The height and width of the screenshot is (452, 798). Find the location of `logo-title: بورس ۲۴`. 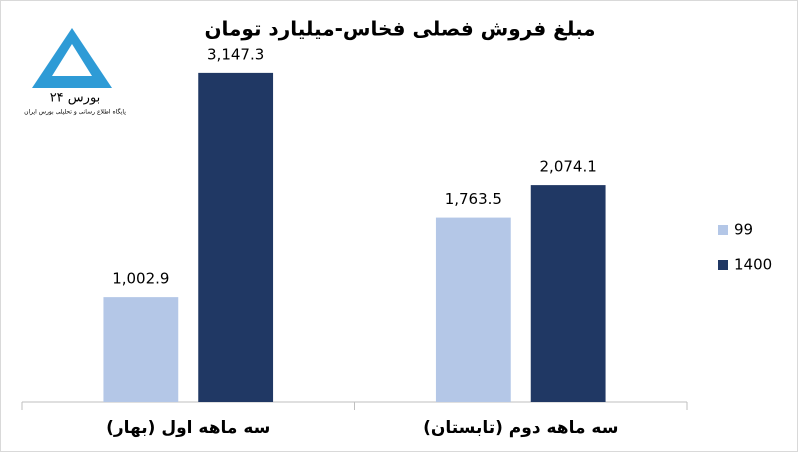

logo-title: بورس ۲۴ is located at coordinates (75, 98).